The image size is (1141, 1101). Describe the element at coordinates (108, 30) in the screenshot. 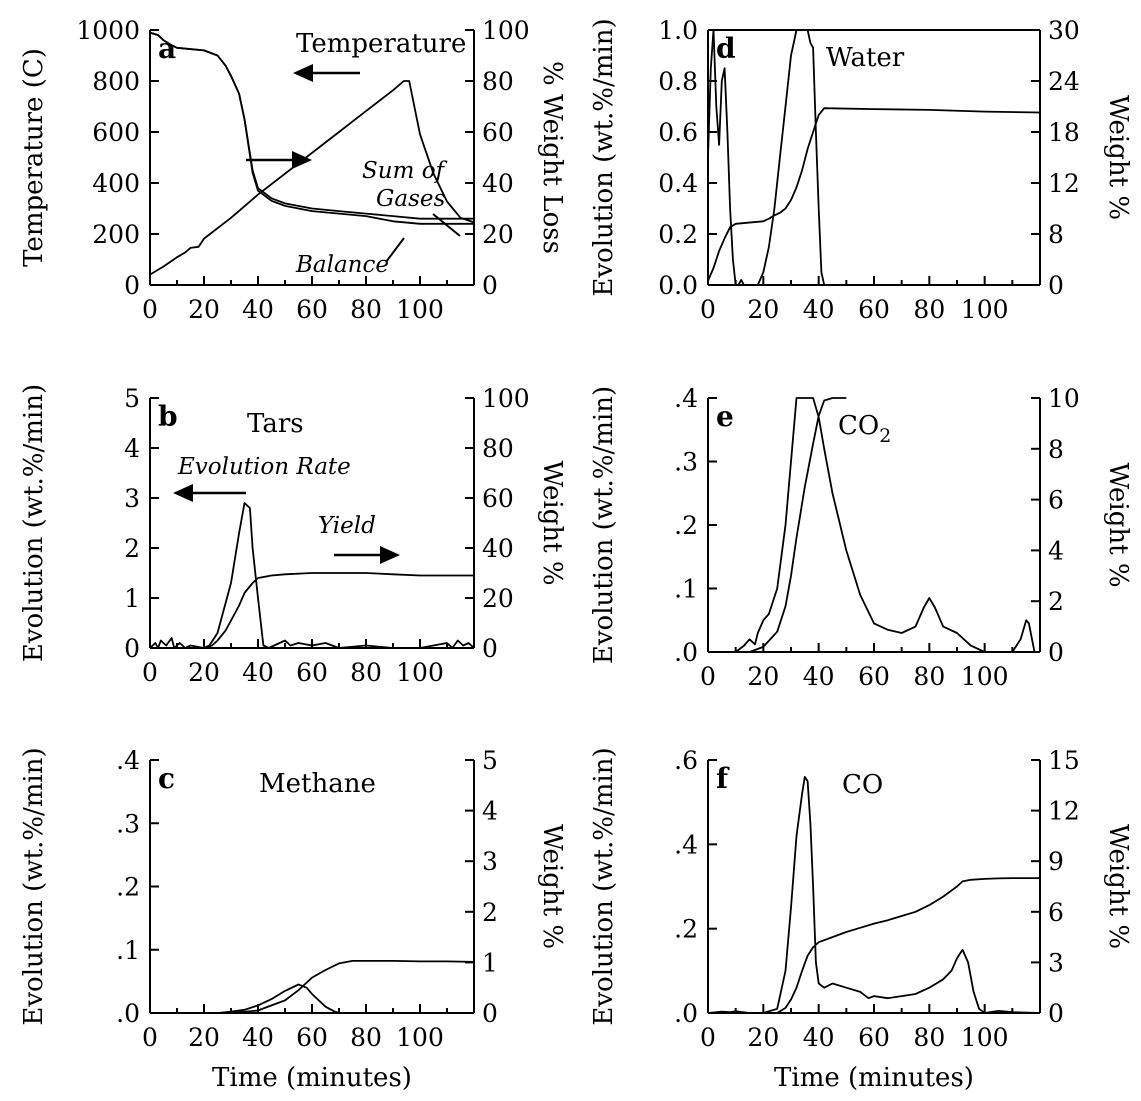

I see `panel-a-y-tick-label: 1000` at that location.